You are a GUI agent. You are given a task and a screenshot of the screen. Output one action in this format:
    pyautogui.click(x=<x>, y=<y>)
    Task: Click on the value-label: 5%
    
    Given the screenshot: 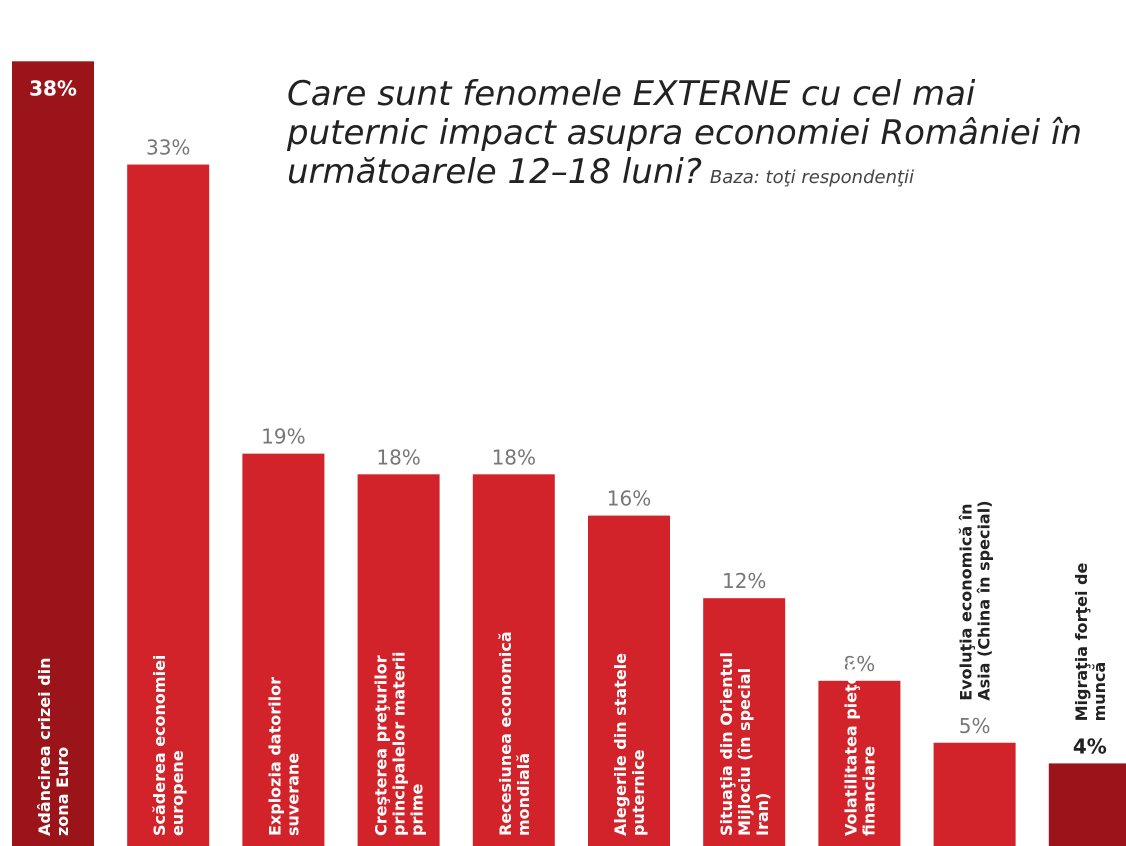 What is the action you would take?
    pyautogui.click(x=975, y=726)
    